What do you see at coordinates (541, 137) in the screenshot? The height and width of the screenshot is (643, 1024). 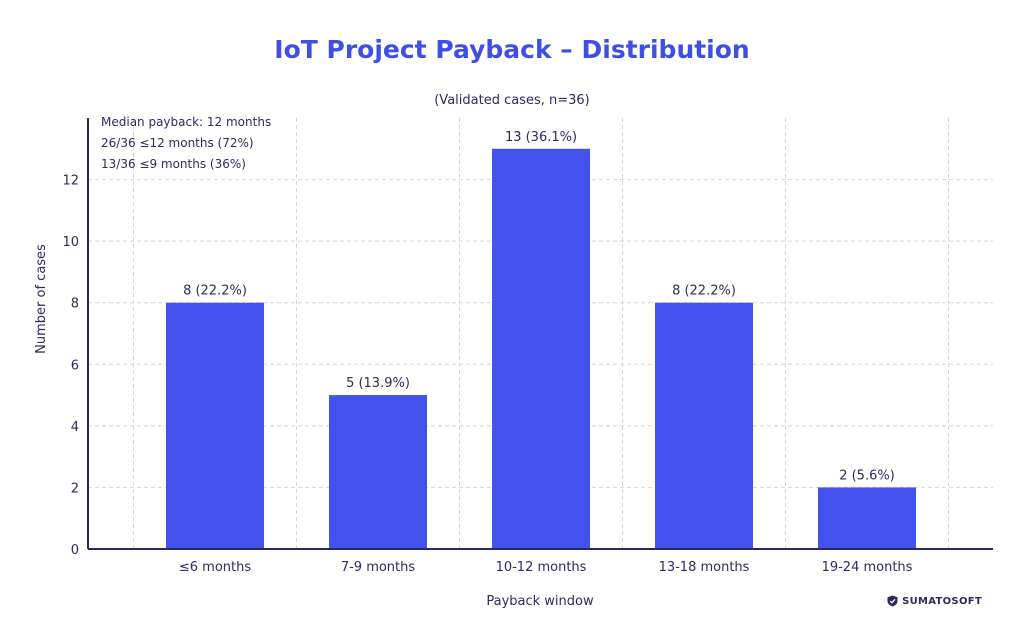 I see `bar-data-label: 13 (36.1%)` at bounding box center [541, 137].